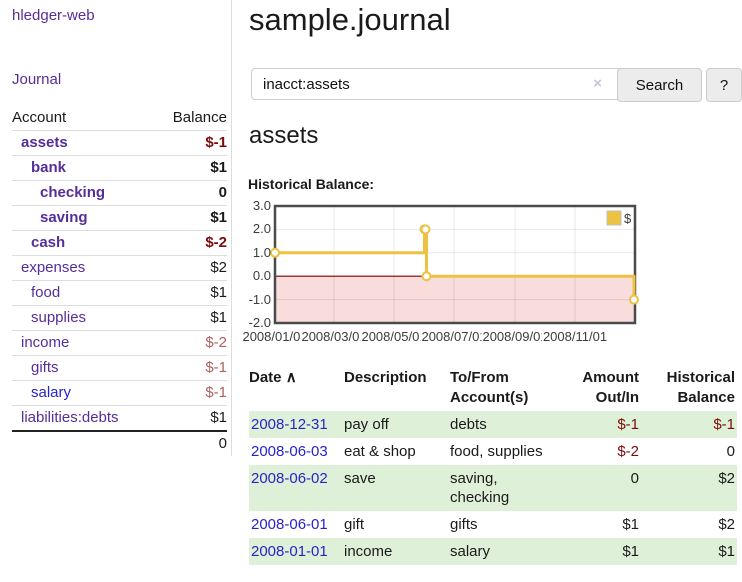 This screenshot has height=582, width=742. What do you see at coordinates (464, 524) in the screenshot?
I see `transaction-accounts: gifts` at bounding box center [464, 524].